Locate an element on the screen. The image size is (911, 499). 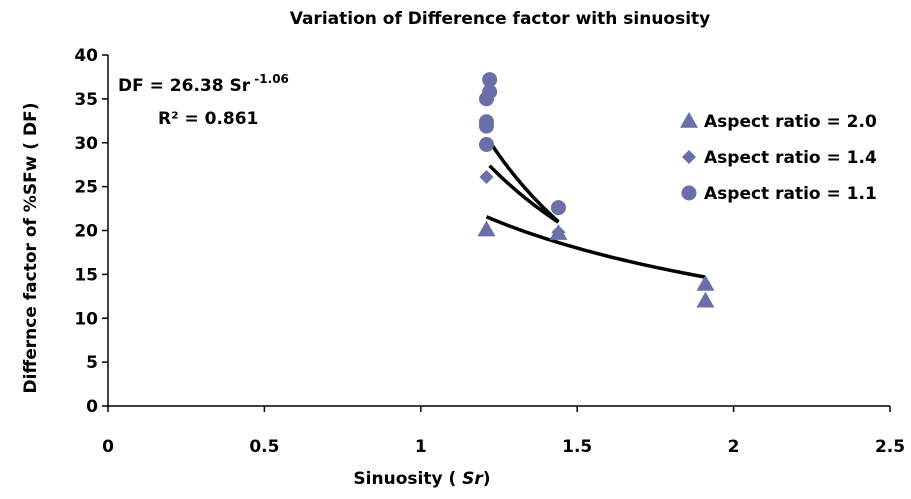
y-axis-label: Differnce factor of %SFw ( DF) is located at coordinates (31, 248).